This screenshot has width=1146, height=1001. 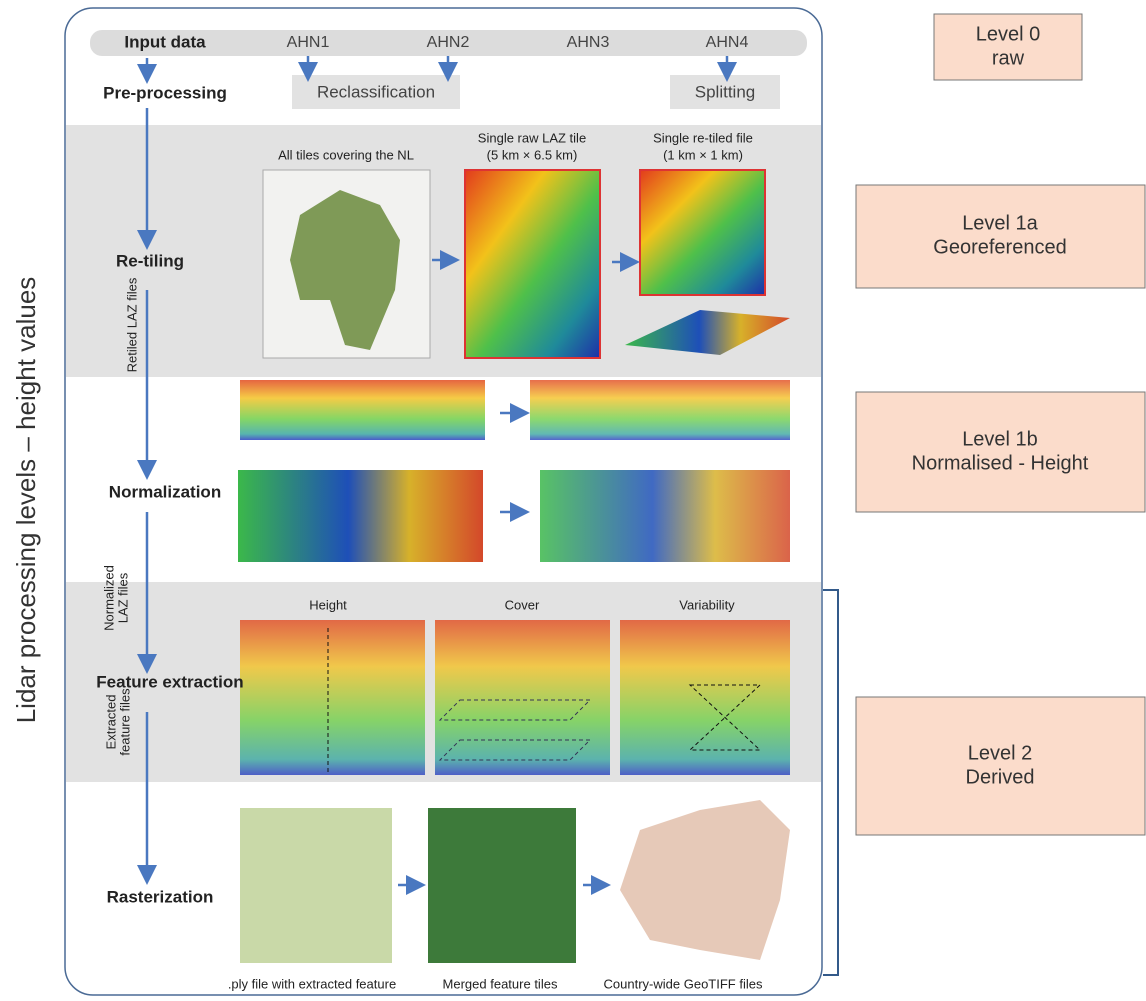 I want to click on side-label: Lidar processing levels – height values, so click(x=26, y=500).